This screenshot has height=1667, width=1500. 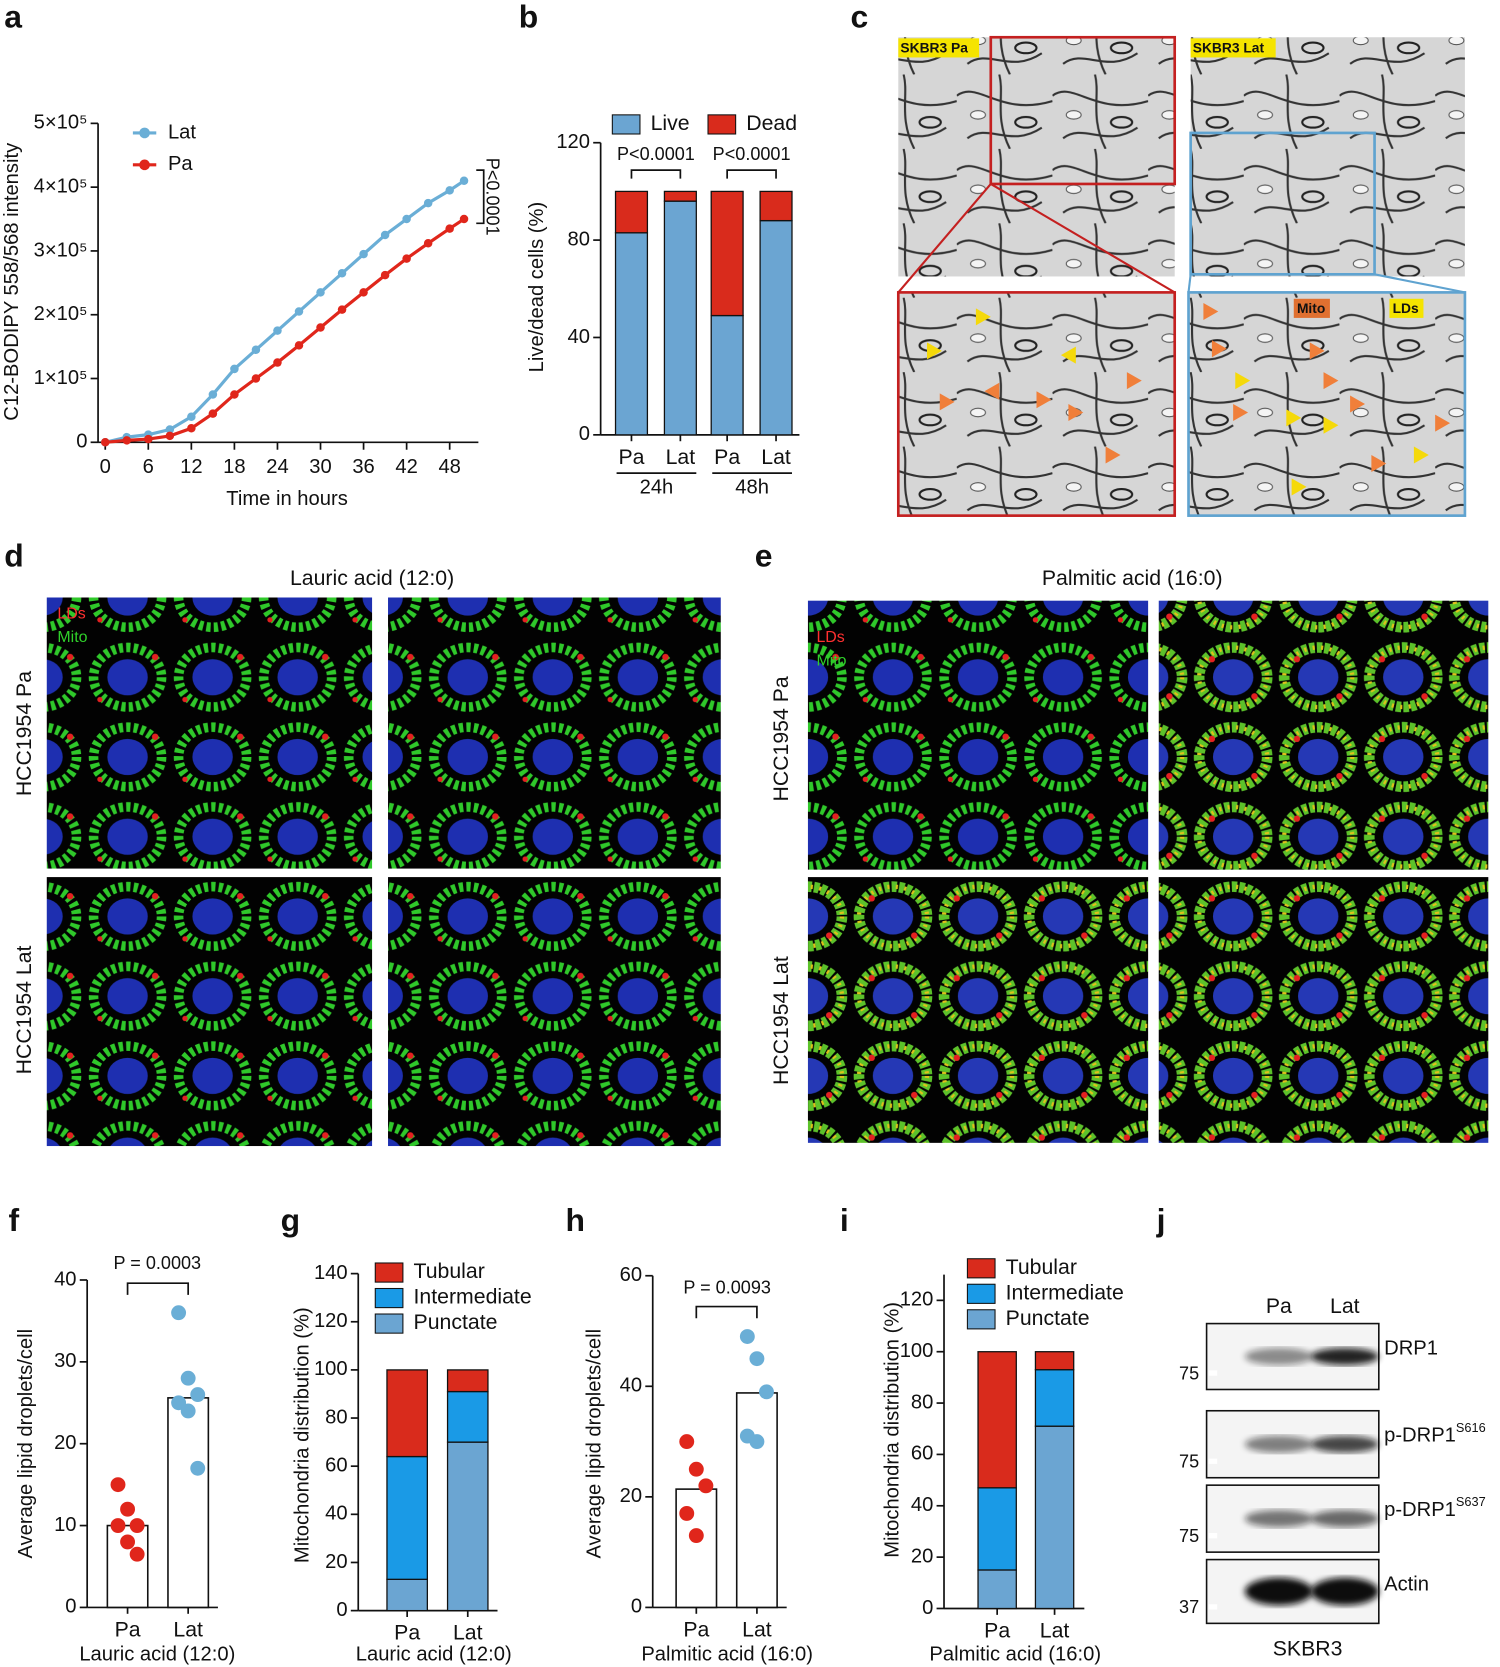 I want to click on x-axis-title: Time in hours, so click(x=287, y=499).